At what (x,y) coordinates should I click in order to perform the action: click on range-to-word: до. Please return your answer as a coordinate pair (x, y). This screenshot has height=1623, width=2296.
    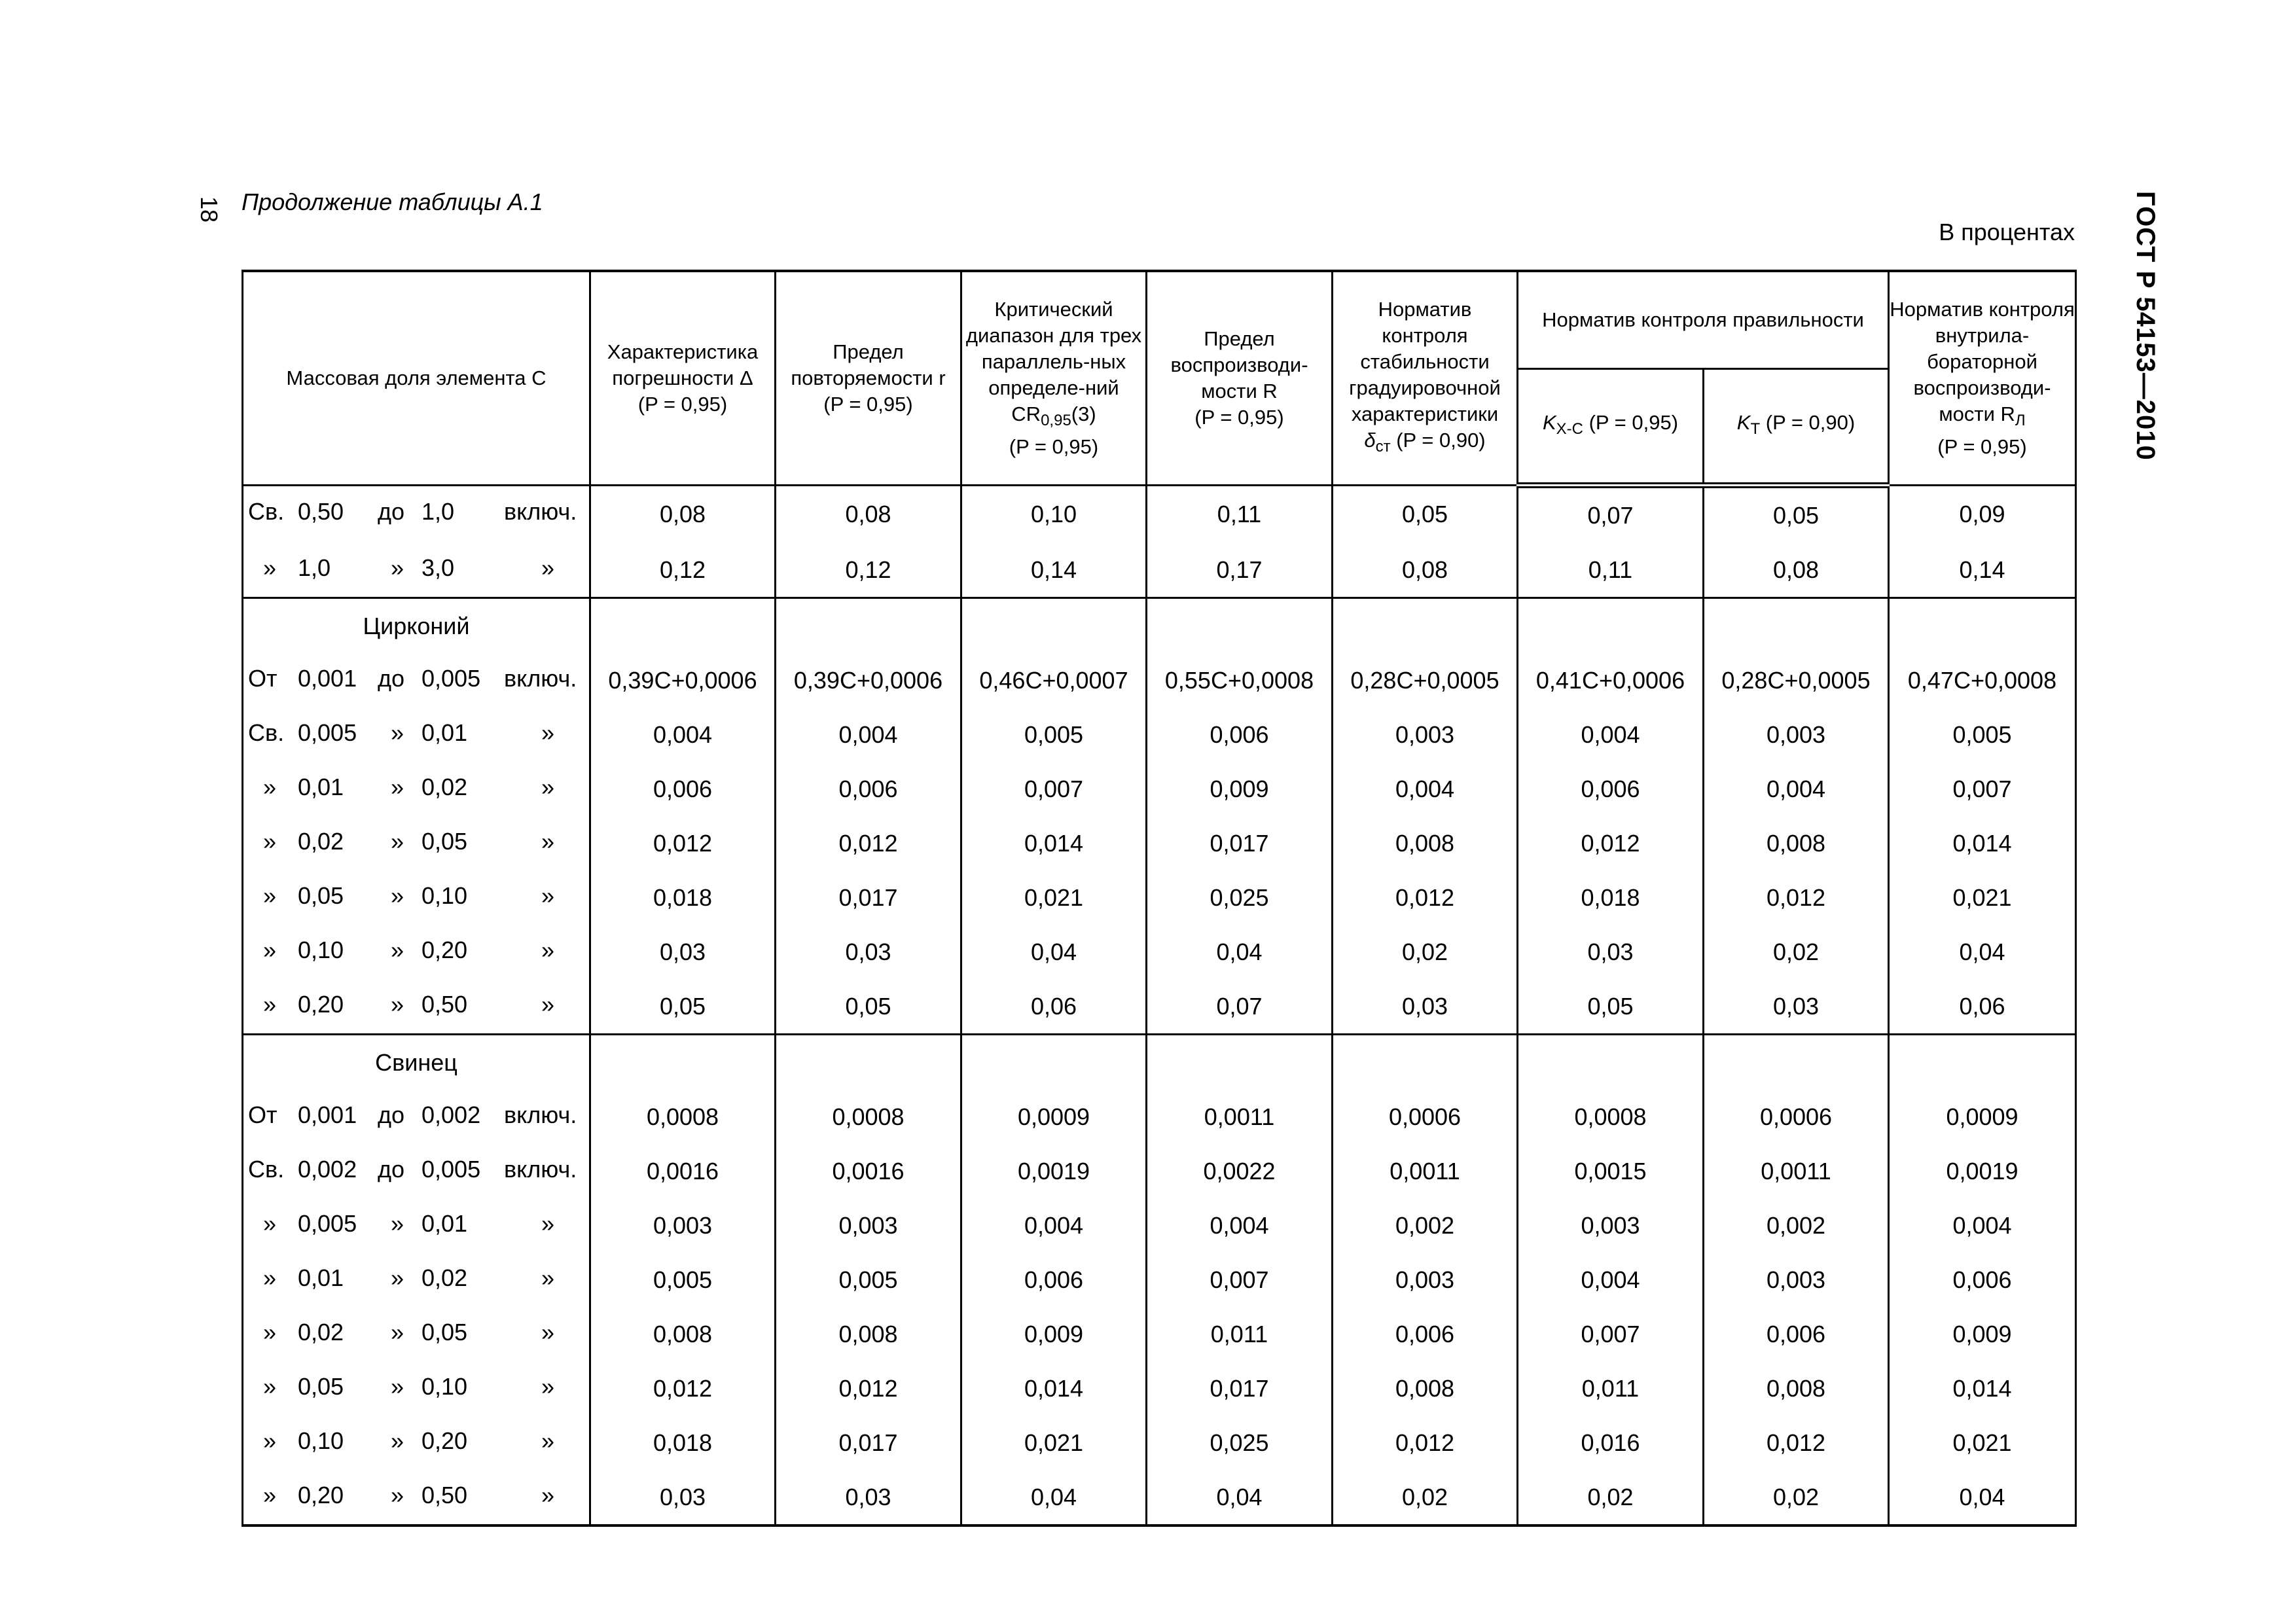
    Looking at the image, I should click on (391, 1169).